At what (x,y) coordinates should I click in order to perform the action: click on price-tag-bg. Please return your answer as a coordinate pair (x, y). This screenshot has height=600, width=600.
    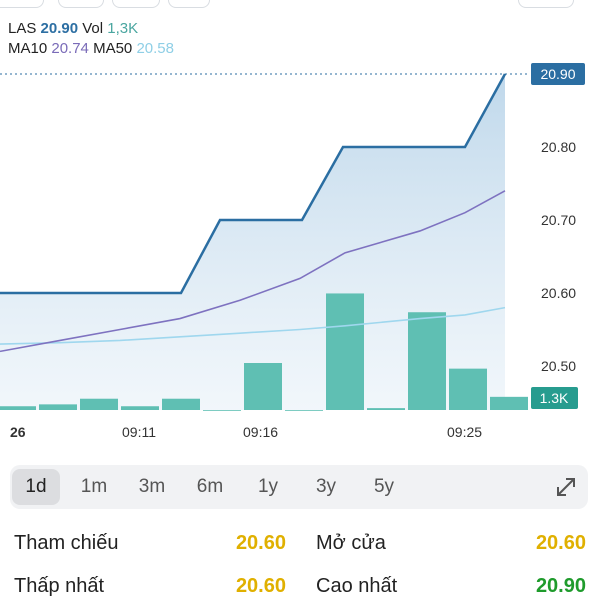
    Looking at the image, I should click on (558, 74).